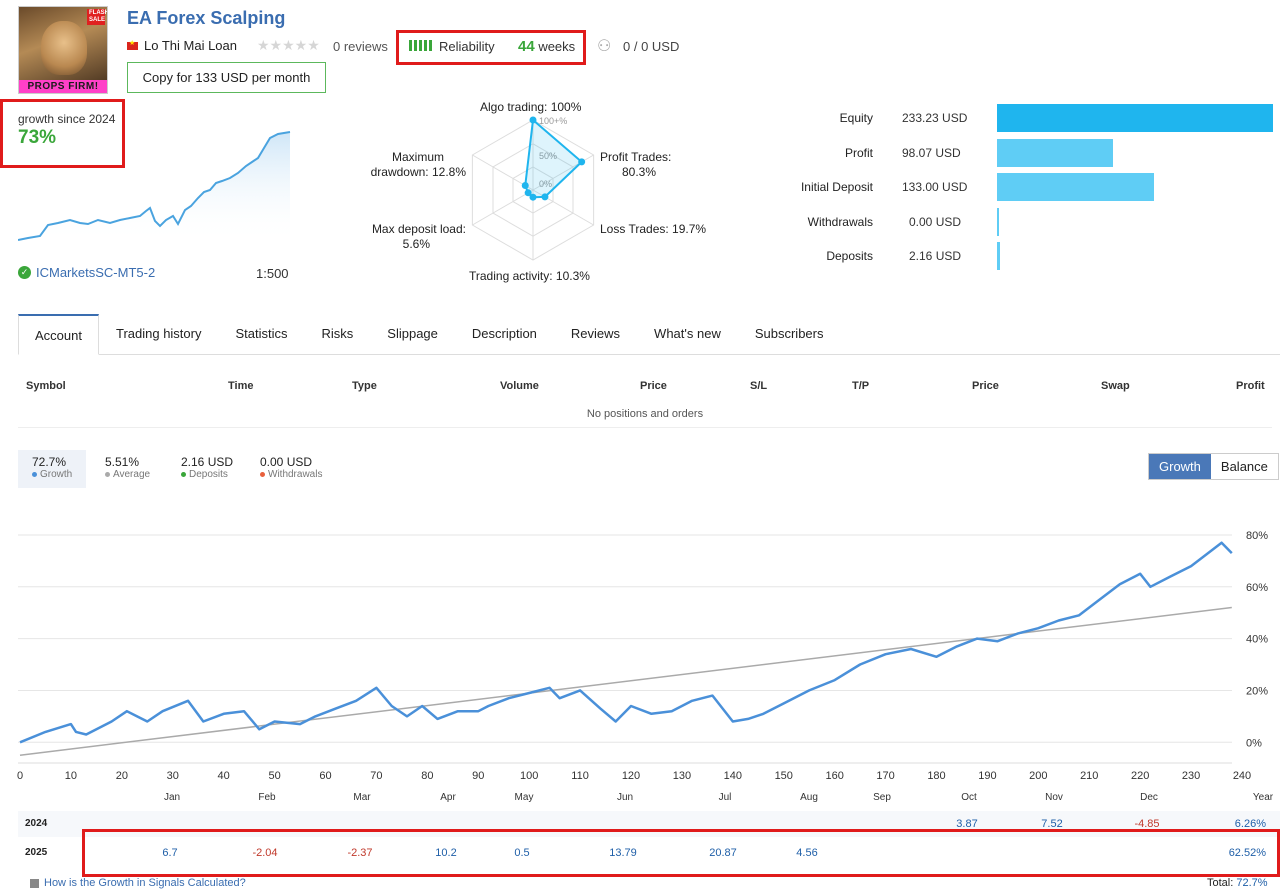  What do you see at coordinates (376, 776) in the screenshot?
I see `x-tick-label: 70` at bounding box center [376, 776].